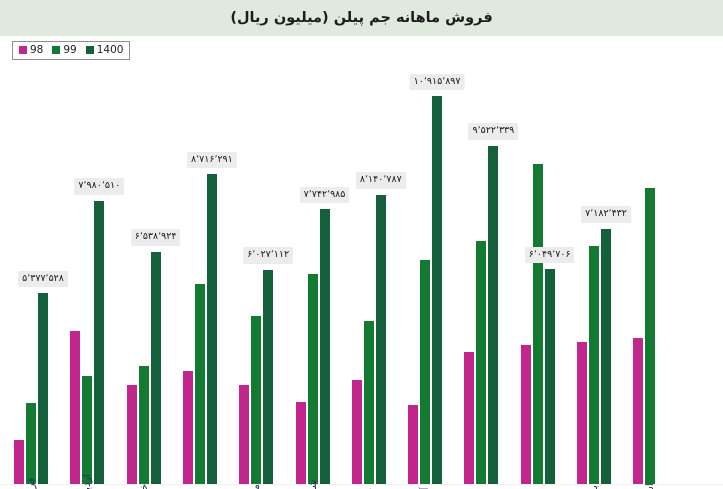 This screenshot has height=489, width=723. What do you see at coordinates (313, 484) in the screenshot?
I see `x-axis-label-5: شهریور` at bounding box center [313, 484].